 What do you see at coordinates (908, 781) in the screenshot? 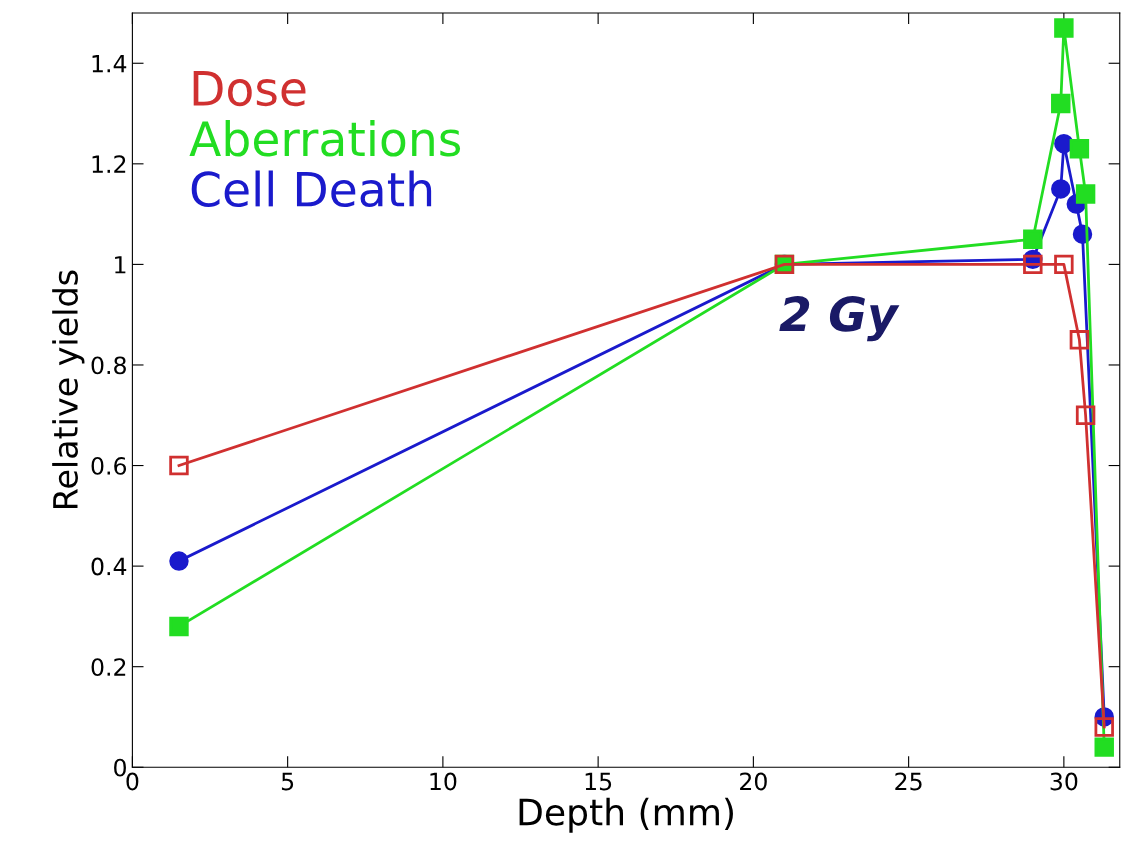
I see `x-tick-label: 25` at bounding box center [908, 781].